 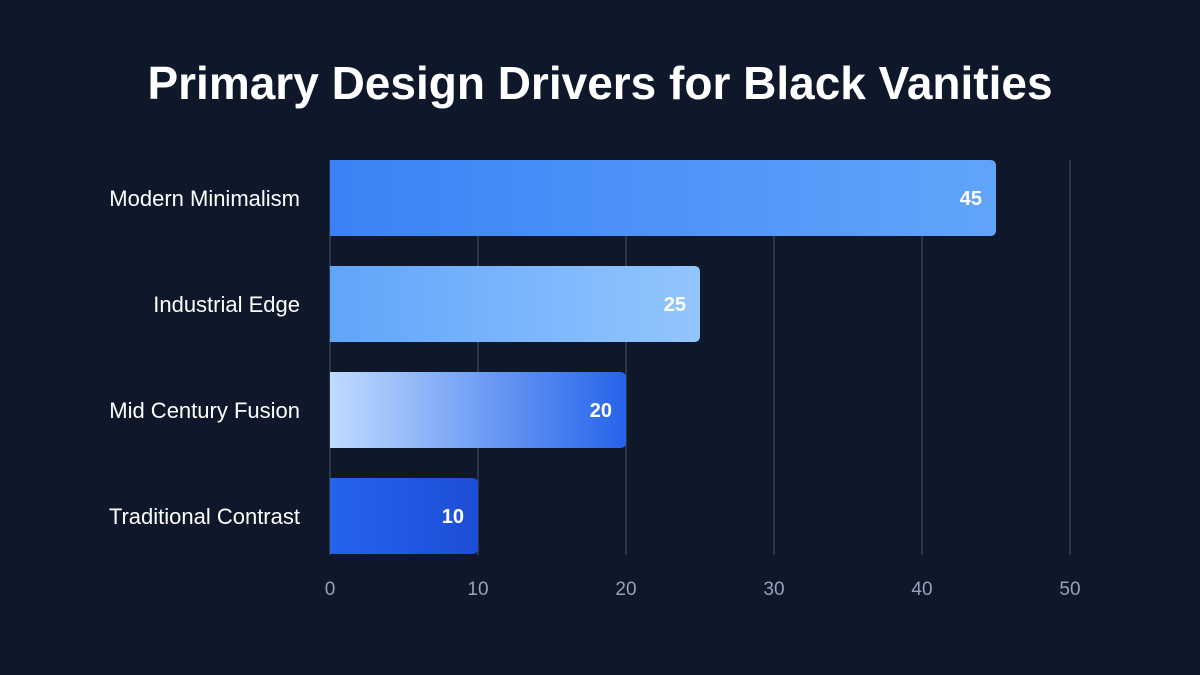 I want to click on x-tick-label: 20, so click(x=625, y=589).